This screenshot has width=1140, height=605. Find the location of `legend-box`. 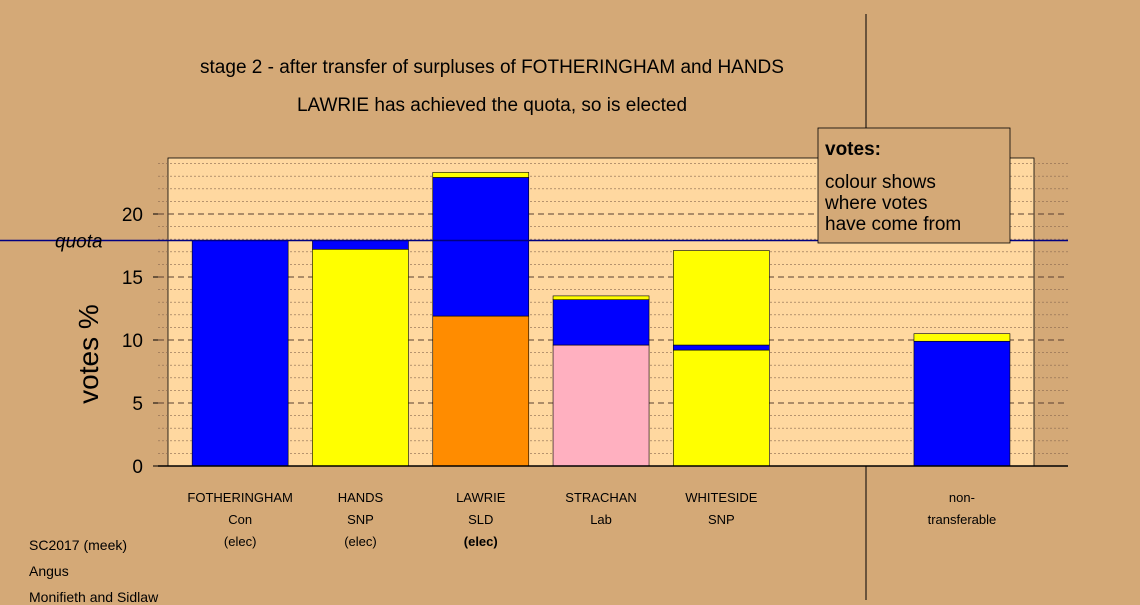

legend-box is located at coordinates (914, 185).